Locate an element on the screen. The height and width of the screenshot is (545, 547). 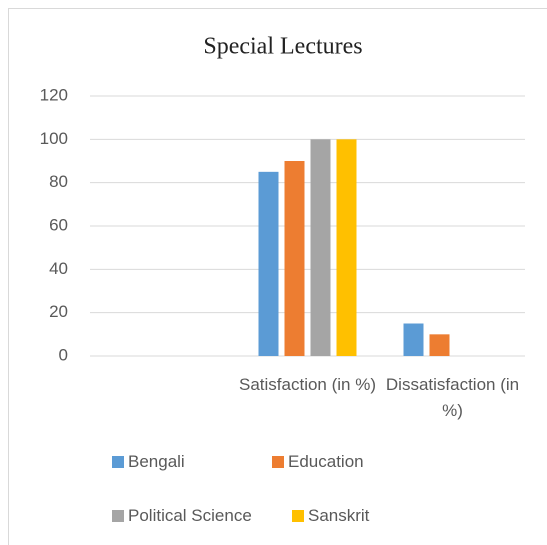
x-tick-label: Satisfaction (in %) is located at coordinates (307, 384).